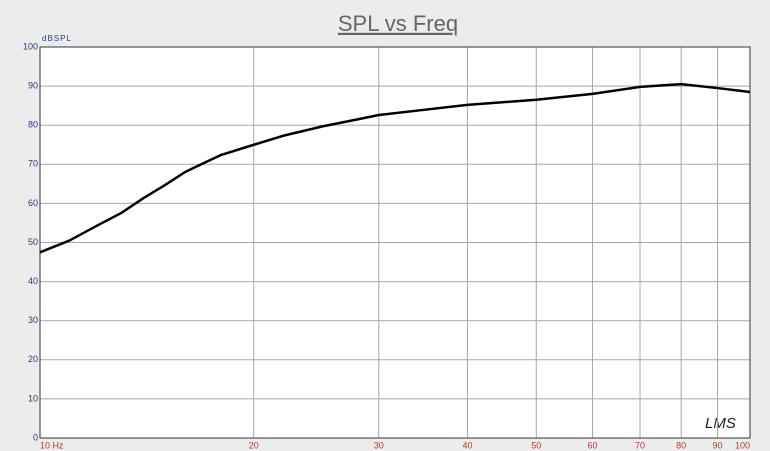  What do you see at coordinates (742, 445) in the screenshot?
I see `x-tick-label: 100` at bounding box center [742, 445].